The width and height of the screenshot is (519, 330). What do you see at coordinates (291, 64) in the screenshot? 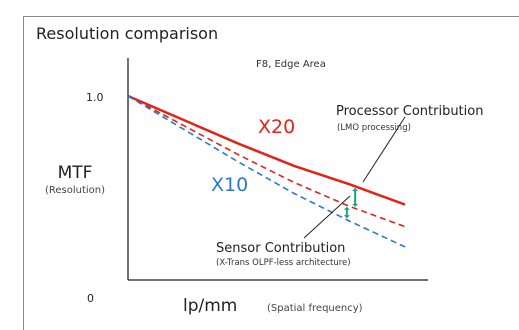
I see `chart-subtitle: F8, Edge Area` at bounding box center [291, 64].